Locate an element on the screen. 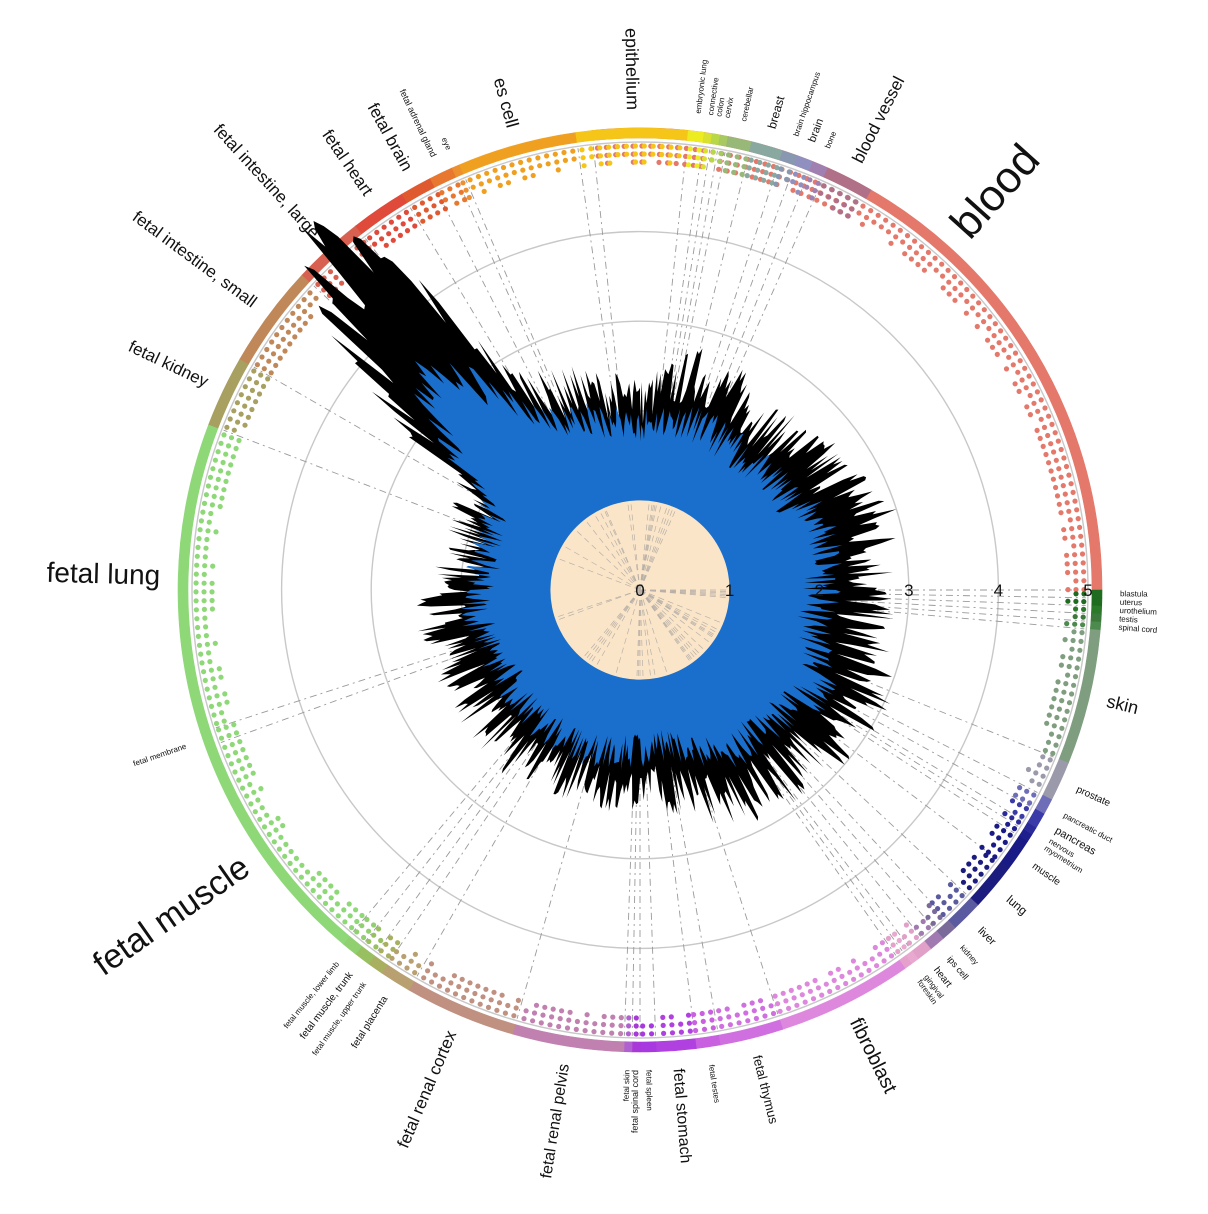 Image resolution: width=1208 pixels, height=1214 pixels. sector-label: fetal stomach is located at coordinates (681, 1116).